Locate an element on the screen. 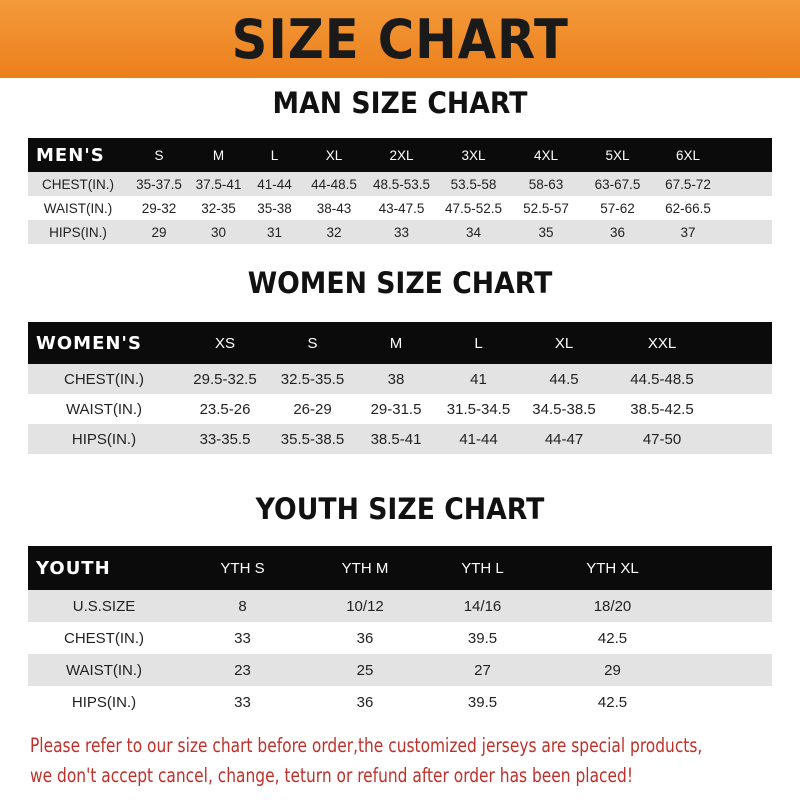 Image resolution: width=800 pixels, height=800 pixels. table-row: HIPS(IN.) 29 30 31 32 33 34 35 36 37 is located at coordinates (400, 232).